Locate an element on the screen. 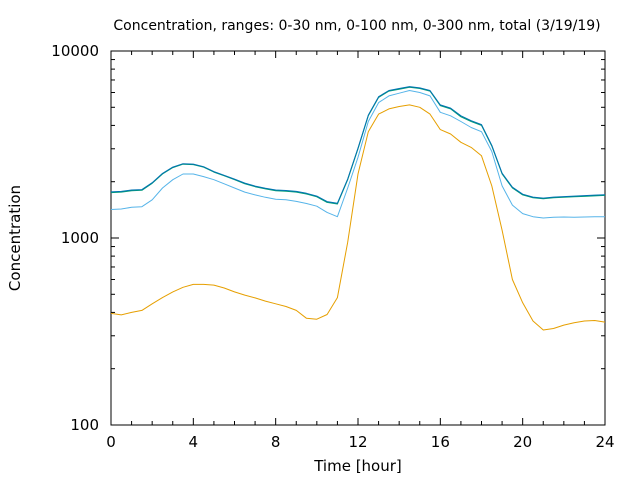 This screenshot has height=480, width=640. x-tick-label: 8 is located at coordinates (276, 442).